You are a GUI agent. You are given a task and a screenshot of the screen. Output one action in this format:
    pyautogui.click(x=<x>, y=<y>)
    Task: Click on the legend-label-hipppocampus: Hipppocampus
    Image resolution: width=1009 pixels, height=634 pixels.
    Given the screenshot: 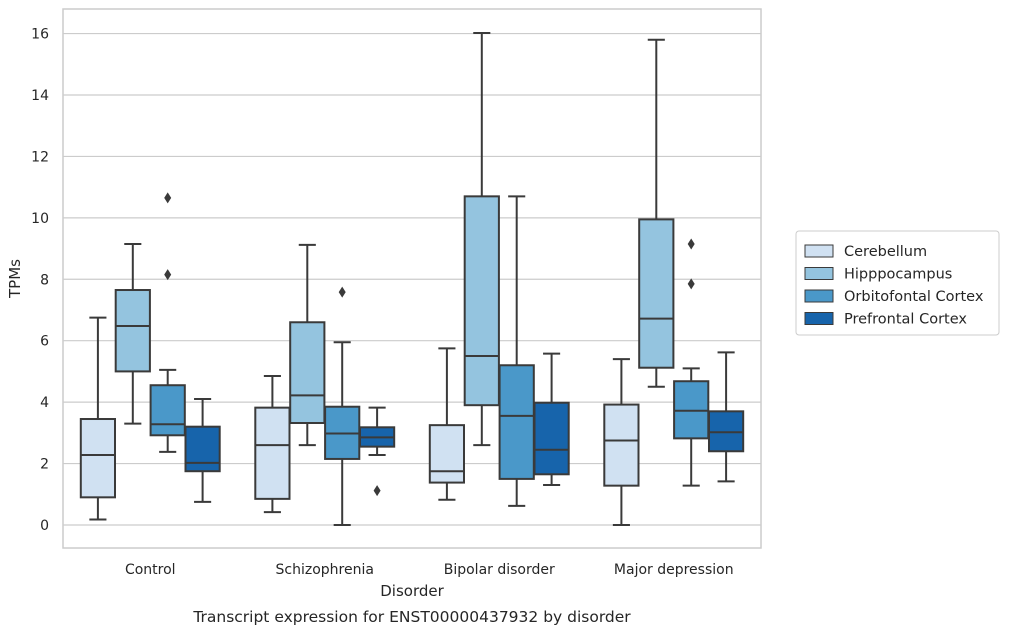 What is the action you would take?
    pyautogui.click(x=898, y=275)
    